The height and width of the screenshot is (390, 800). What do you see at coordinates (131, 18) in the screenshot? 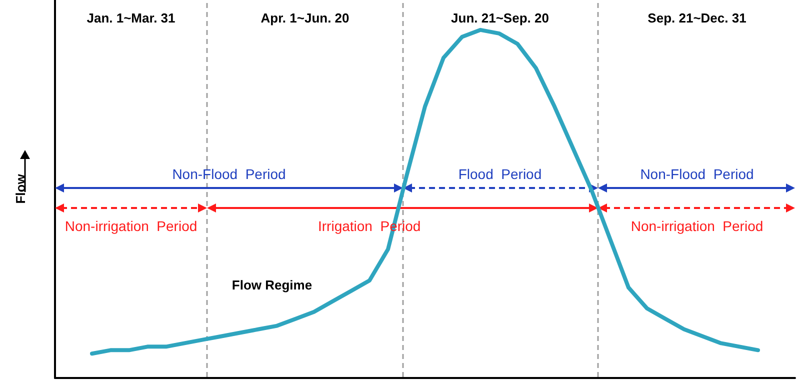
I see `text: Jan. 1~Mar. 31` at bounding box center [131, 18].